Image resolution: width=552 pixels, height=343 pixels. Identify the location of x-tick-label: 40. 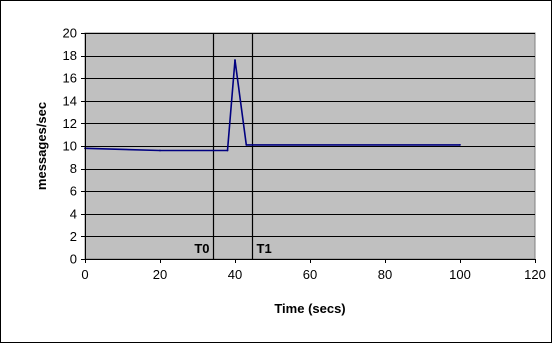
(235, 274).